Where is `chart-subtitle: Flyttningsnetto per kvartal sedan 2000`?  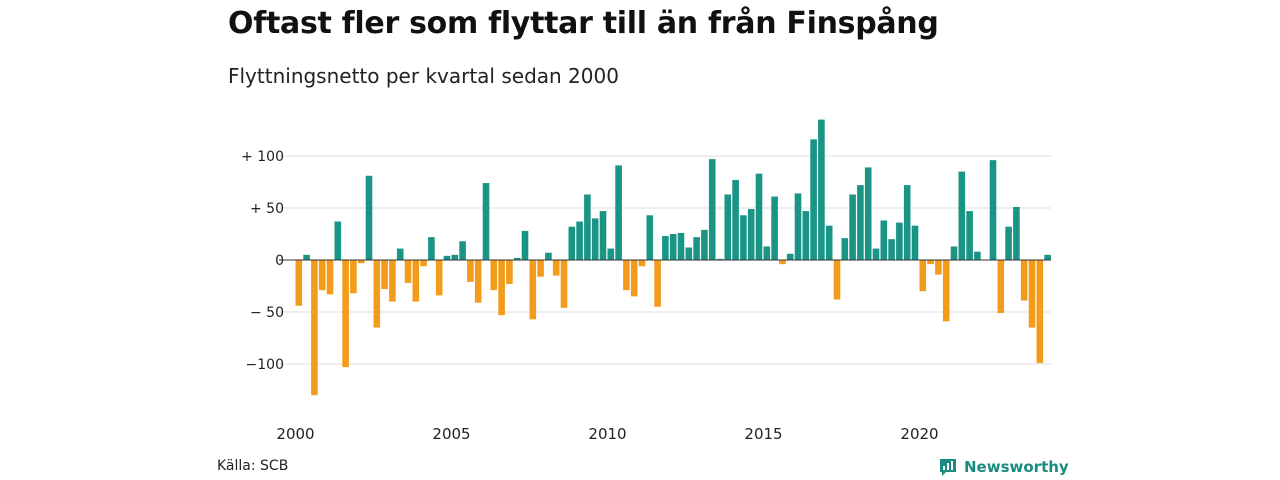
chart-subtitle: Flyttningsnetto per kvartal sedan 2000 is located at coordinates (423, 76).